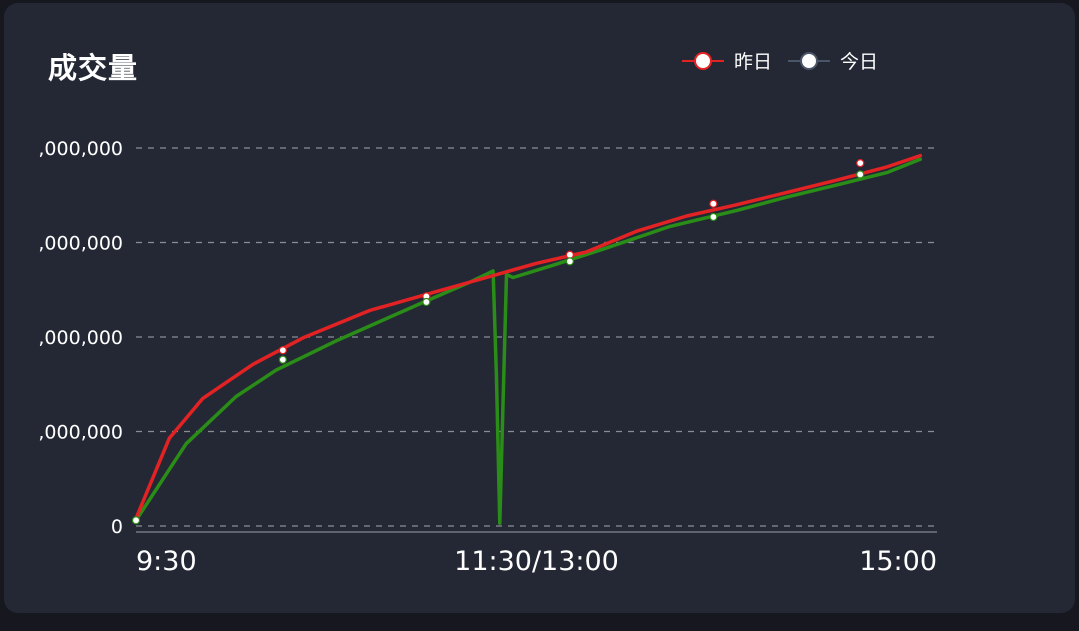 This screenshot has height=631, width=1079. What do you see at coordinates (117, 527) in the screenshot?
I see `y-tick-label: 0` at bounding box center [117, 527].